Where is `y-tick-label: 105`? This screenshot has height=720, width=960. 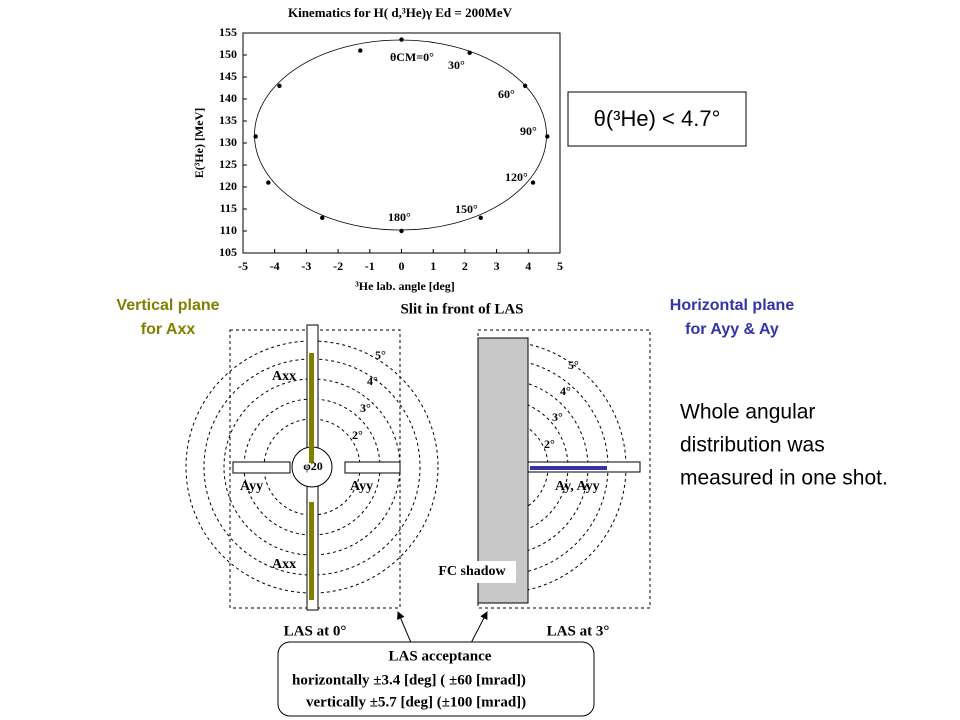 y-tick-label: 105 is located at coordinates (228, 252).